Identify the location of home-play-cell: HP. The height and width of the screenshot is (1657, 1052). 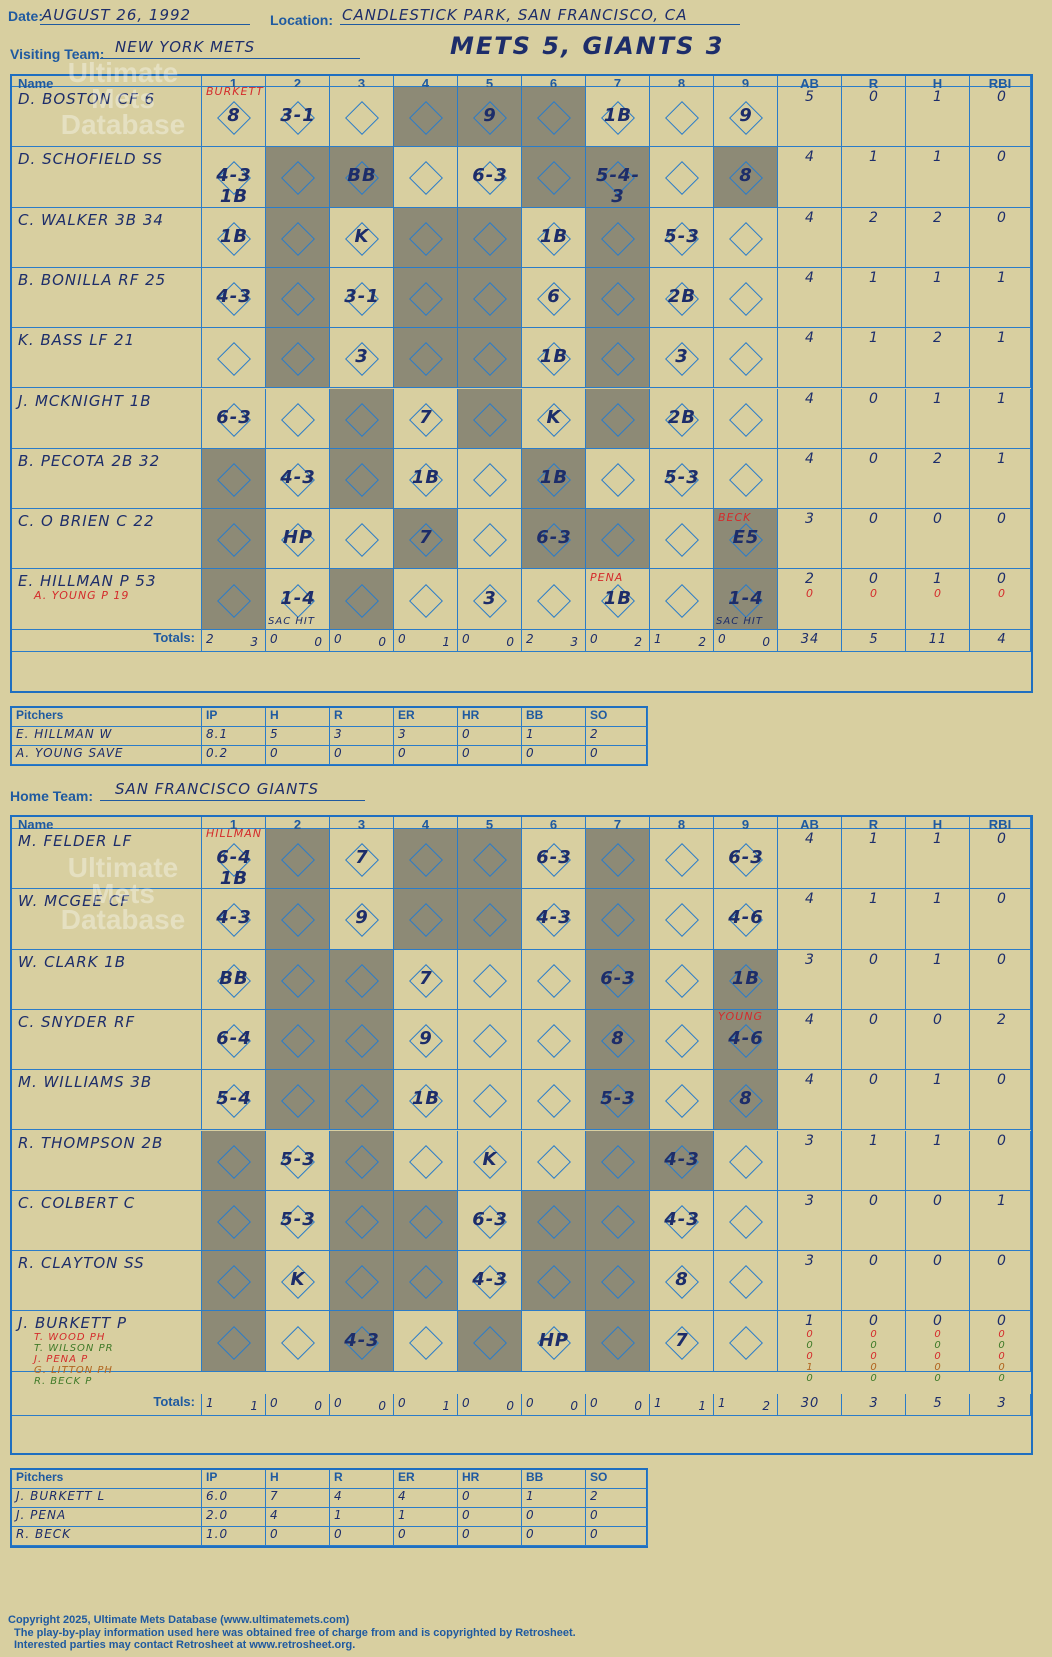
(554, 1341).